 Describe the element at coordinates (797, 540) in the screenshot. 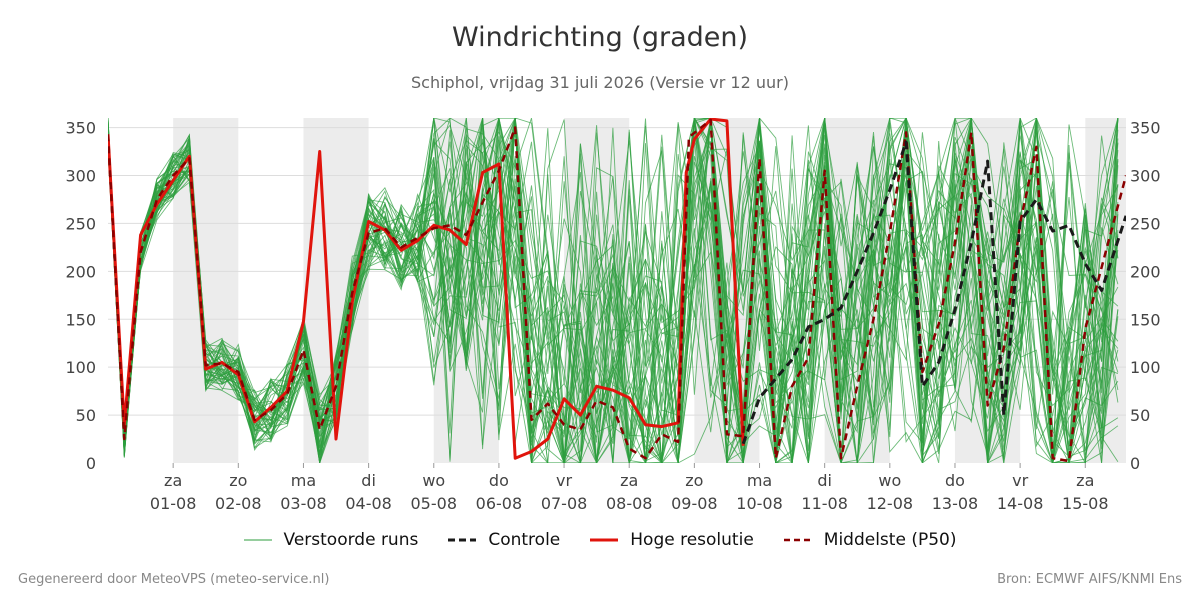

I see `legend-swatch-median` at that location.